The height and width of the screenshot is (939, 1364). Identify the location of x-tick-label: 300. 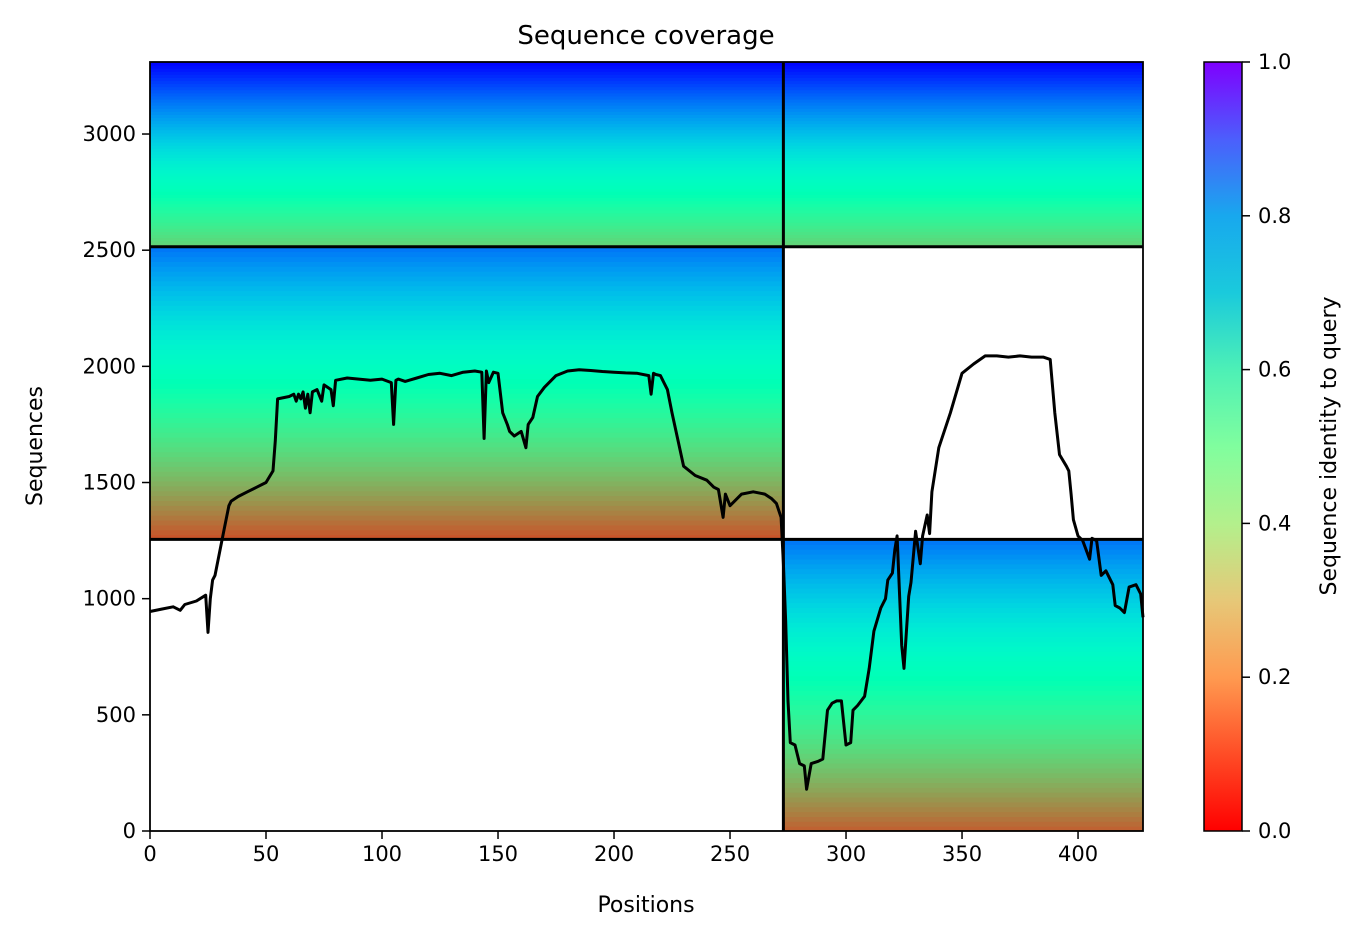
(846, 854).